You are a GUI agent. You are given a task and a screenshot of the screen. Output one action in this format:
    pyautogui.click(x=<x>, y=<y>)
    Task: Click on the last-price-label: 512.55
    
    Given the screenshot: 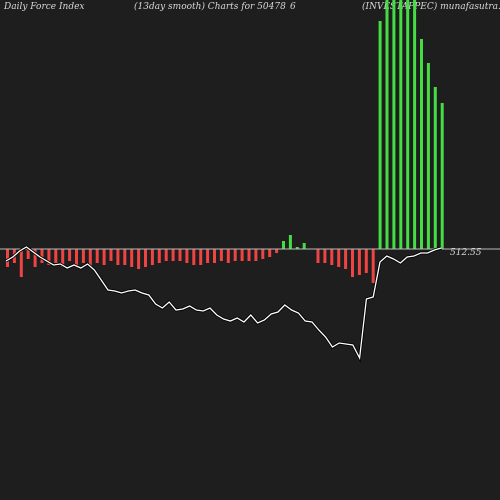 What is the action you would take?
    pyautogui.click(x=466, y=253)
    